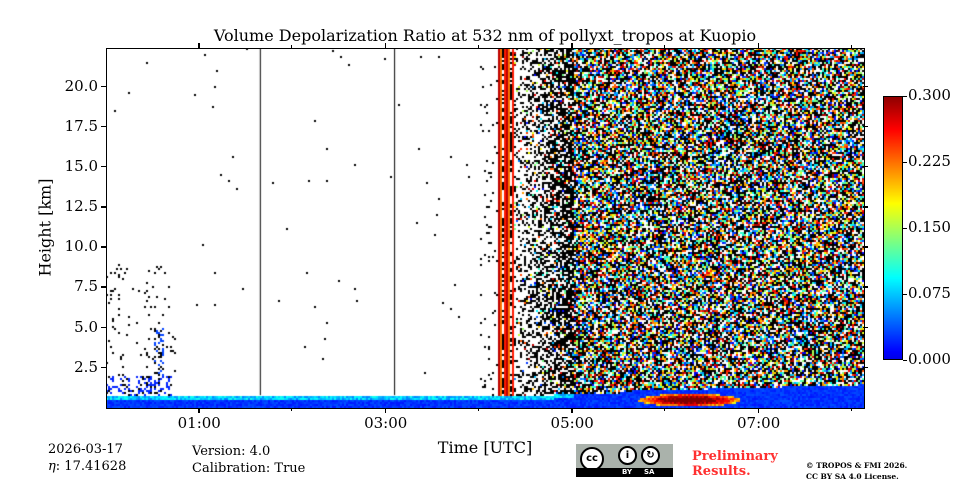 This screenshot has width=960, height=482. I want to click on x-tick-label: 07:00, so click(759, 423).